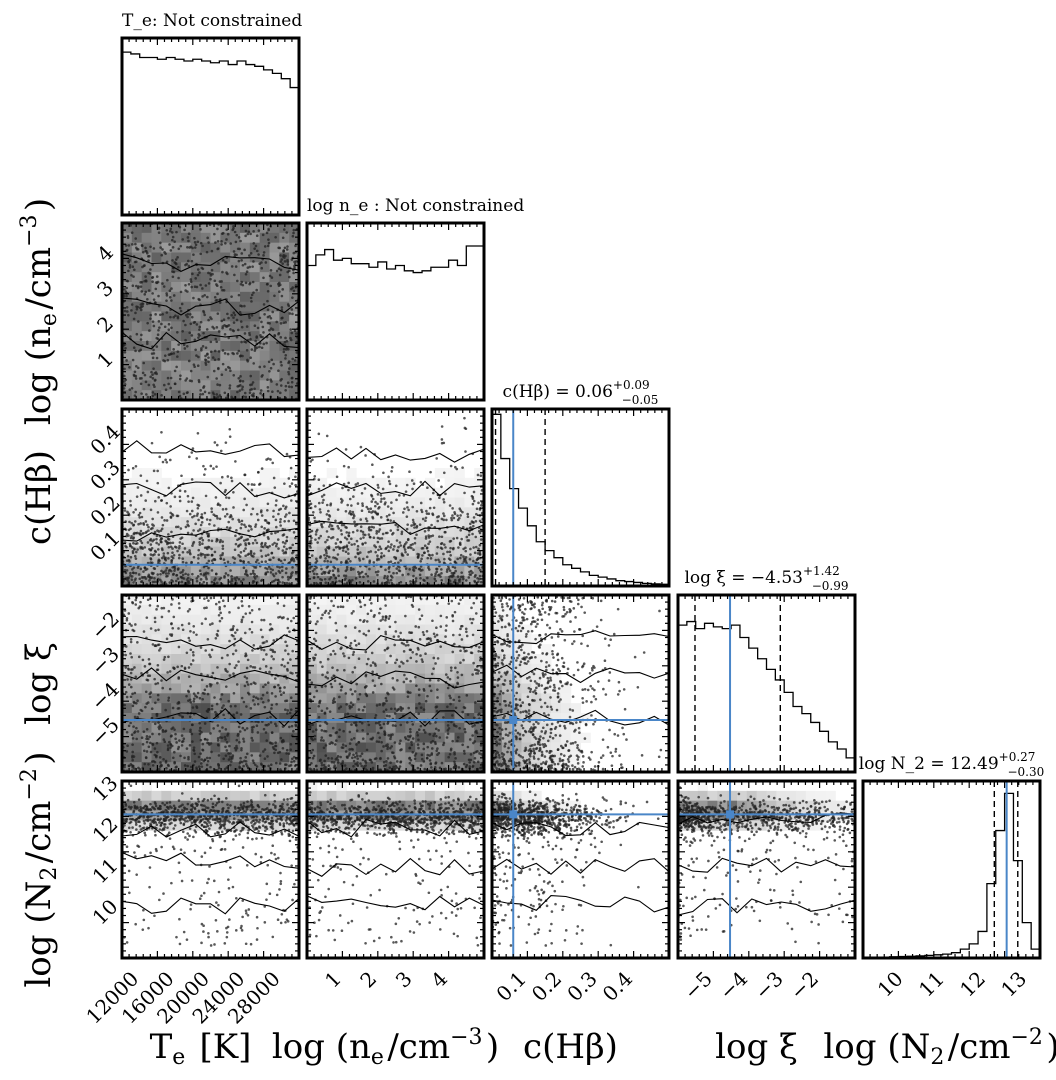 Image resolution: width=1056 pixels, height=1080 pixels. What do you see at coordinates (105, 324) in the screenshot?
I see `ytick-label-logne-1: 2` at bounding box center [105, 324].